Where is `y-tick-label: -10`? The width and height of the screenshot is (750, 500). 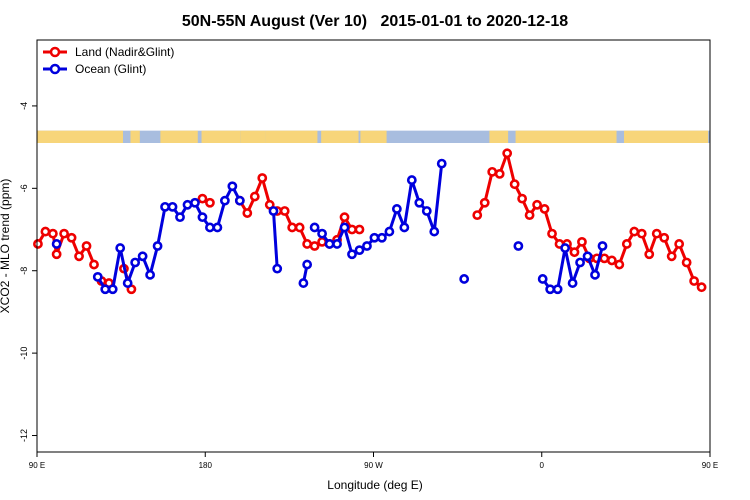 y-tick-label: -10 is located at coordinates (24, 353).